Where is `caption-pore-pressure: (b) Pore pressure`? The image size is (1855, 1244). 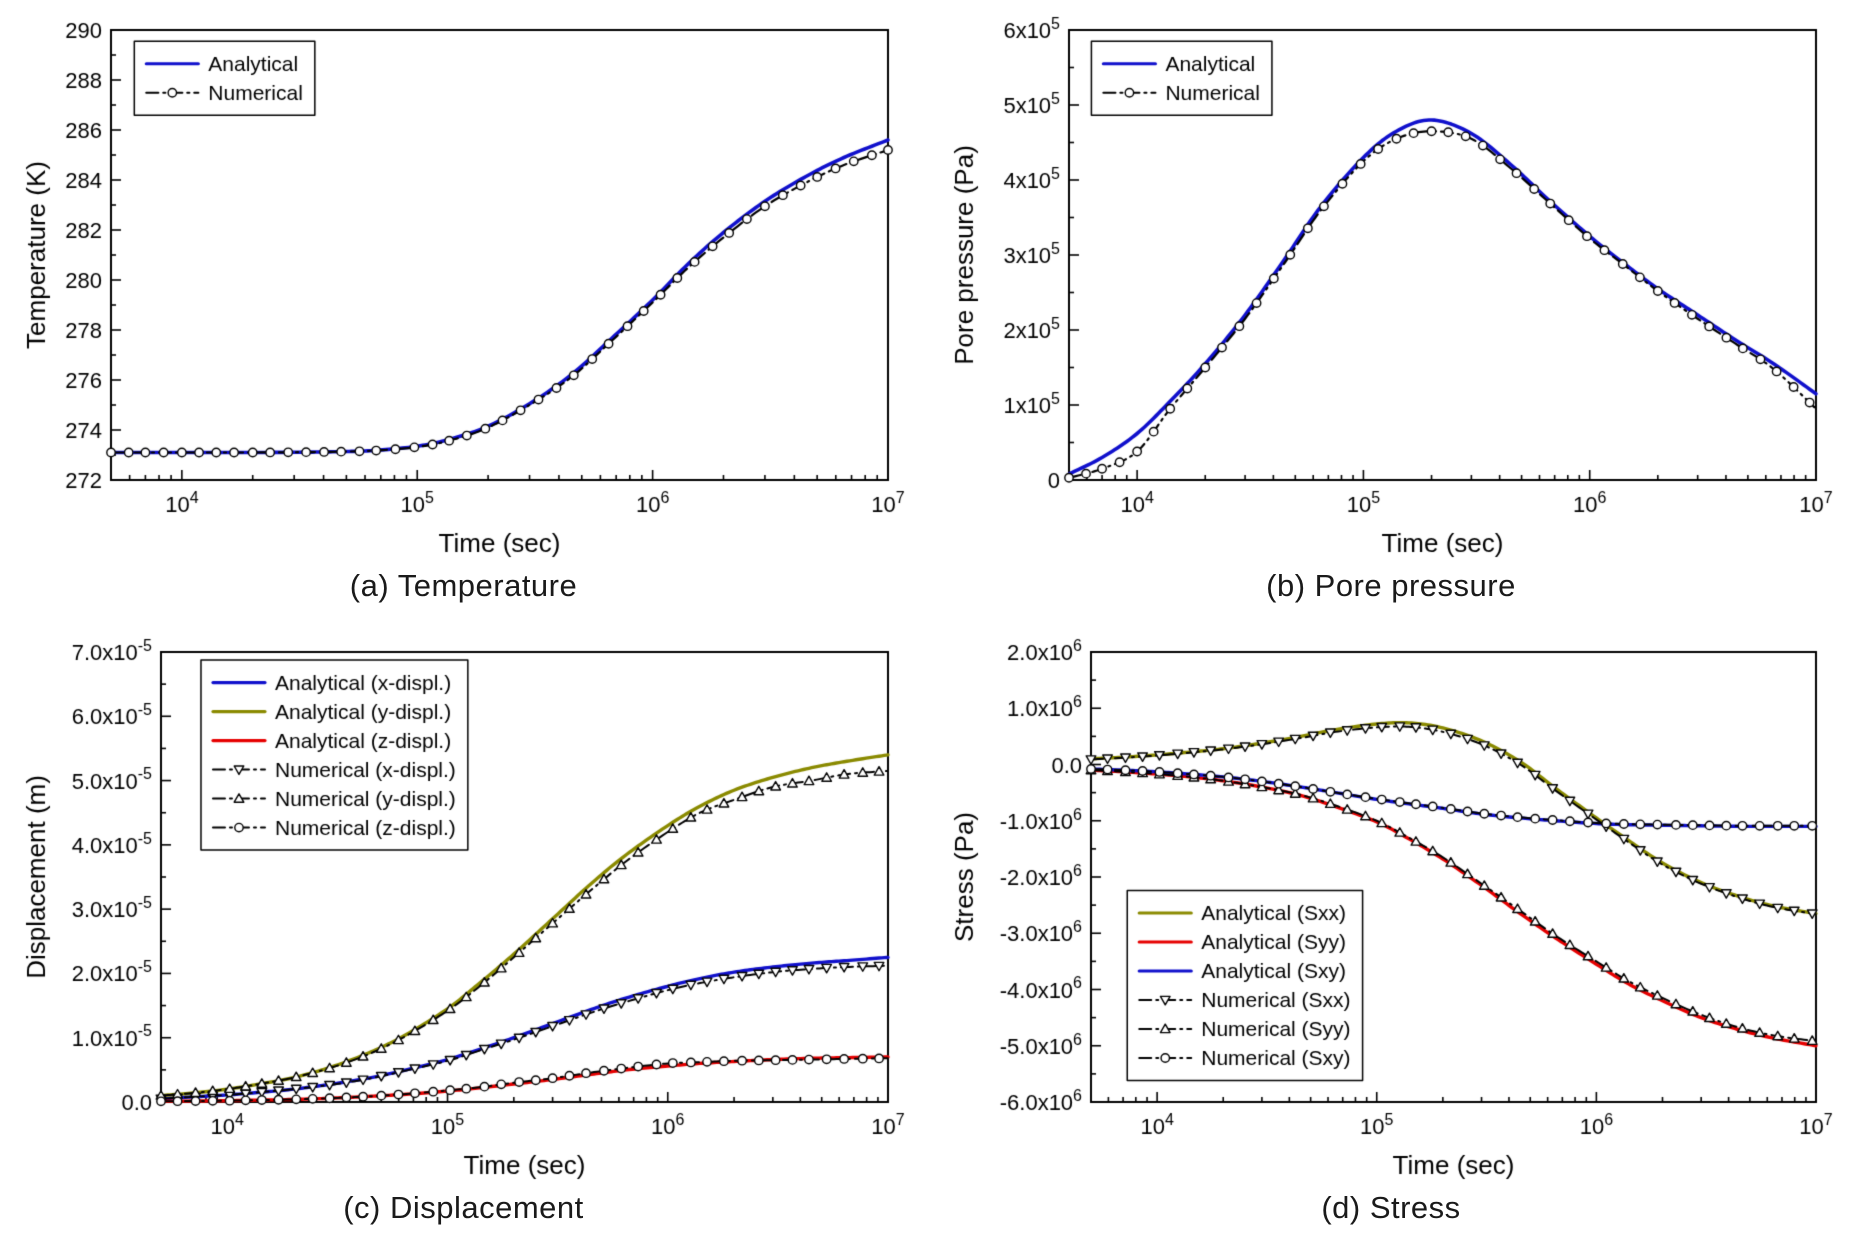 caption-pore-pressure: (b) Pore pressure is located at coordinates (1391, 585).